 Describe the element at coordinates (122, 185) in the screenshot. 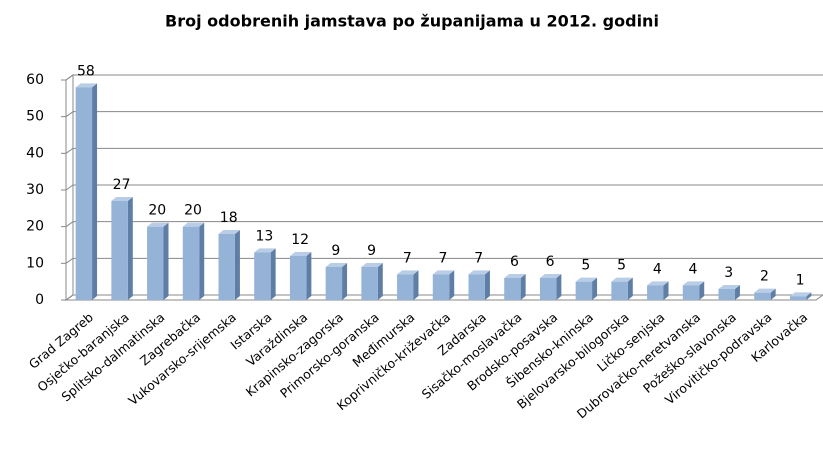

I see `data-label: 27` at that location.